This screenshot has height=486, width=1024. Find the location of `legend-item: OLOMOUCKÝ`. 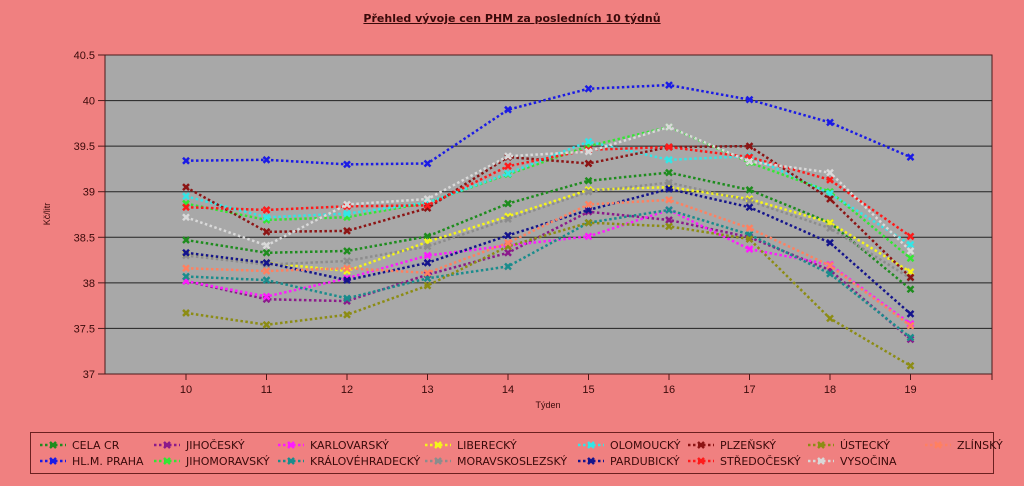

legend-item: OLOMOUCKÝ is located at coordinates (628, 445).